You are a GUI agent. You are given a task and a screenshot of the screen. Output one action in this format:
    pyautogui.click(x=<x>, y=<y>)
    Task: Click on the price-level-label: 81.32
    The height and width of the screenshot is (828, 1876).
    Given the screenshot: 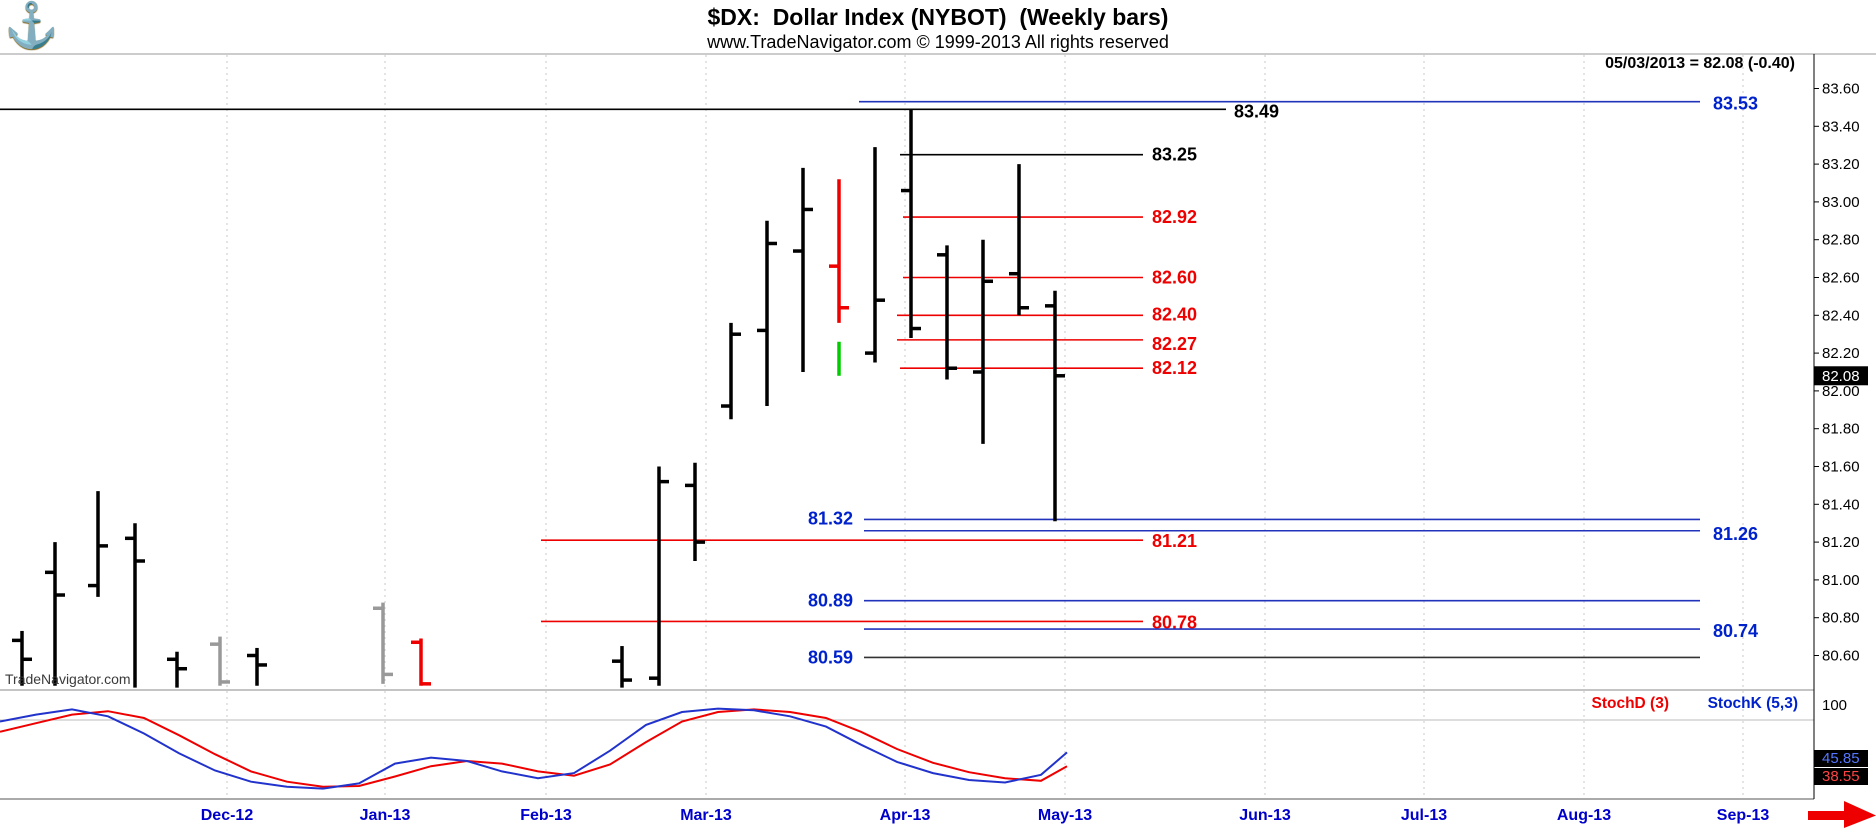 What is the action you would take?
    pyautogui.click(x=830, y=518)
    